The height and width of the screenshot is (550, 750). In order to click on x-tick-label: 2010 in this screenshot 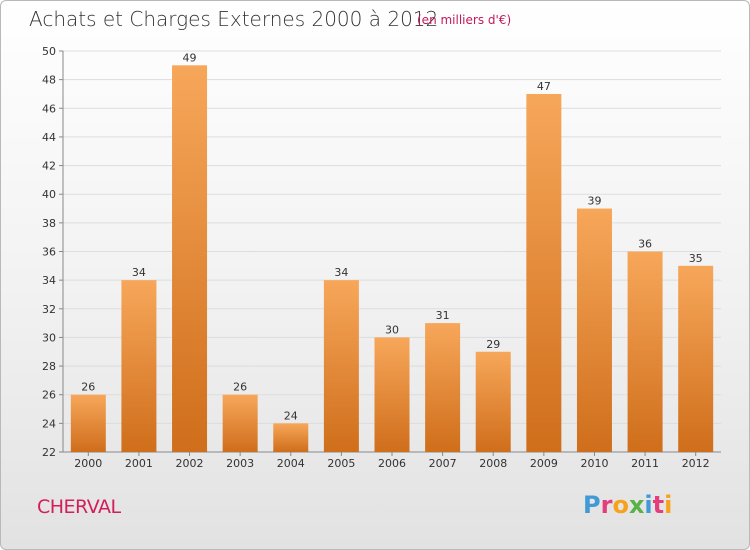, I will do `click(594, 463)`.